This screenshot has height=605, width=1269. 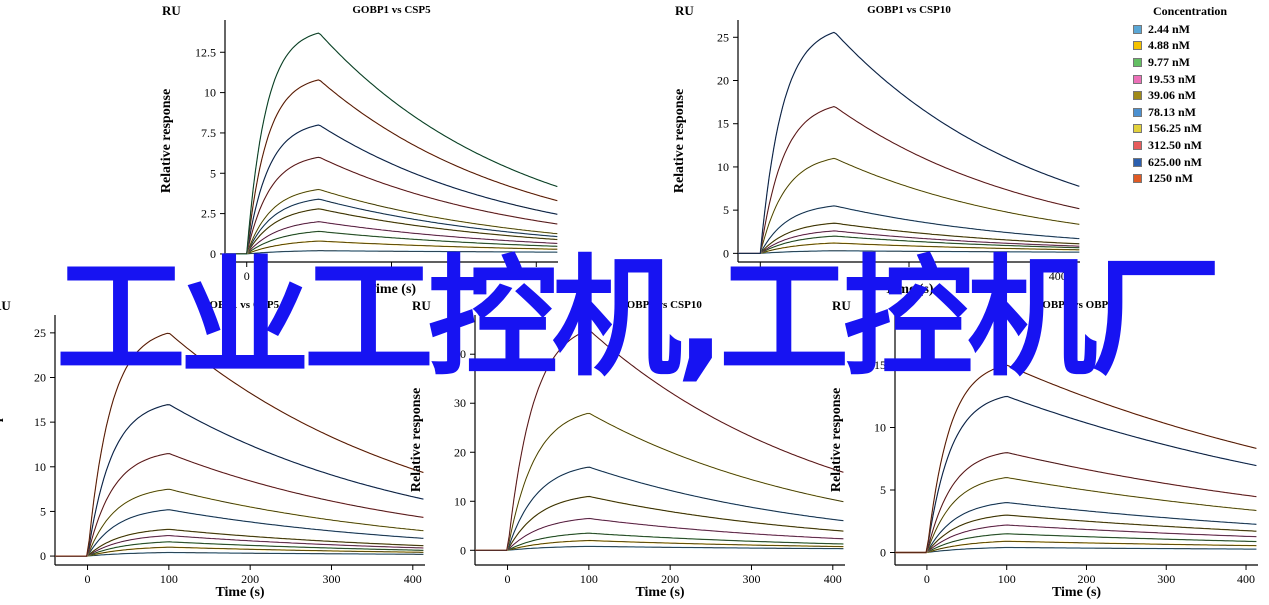 What do you see at coordinates (1170, 178) in the screenshot?
I see `legend-label: 1250 nM` at bounding box center [1170, 178].